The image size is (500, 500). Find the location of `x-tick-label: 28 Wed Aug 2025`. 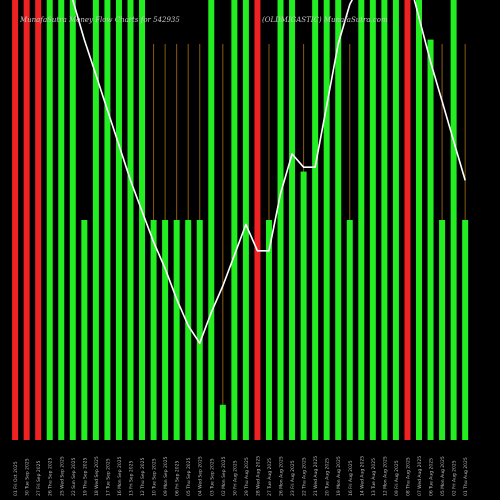

x-tick-label: 28 Wed Aug 2025 is located at coordinates (258, 476).